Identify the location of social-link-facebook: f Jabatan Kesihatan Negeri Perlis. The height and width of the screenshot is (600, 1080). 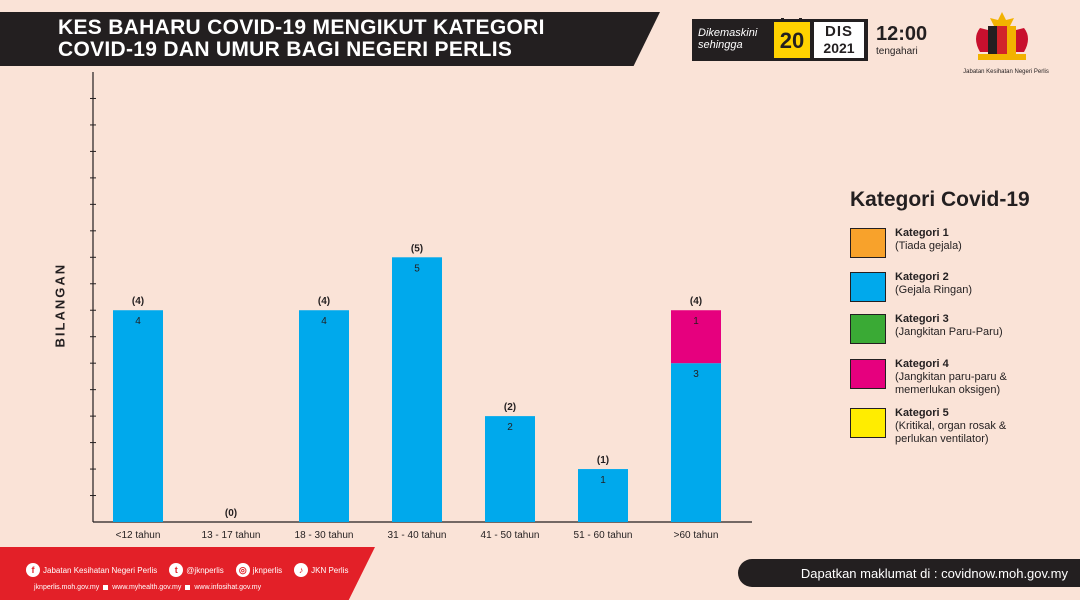
(91, 570).